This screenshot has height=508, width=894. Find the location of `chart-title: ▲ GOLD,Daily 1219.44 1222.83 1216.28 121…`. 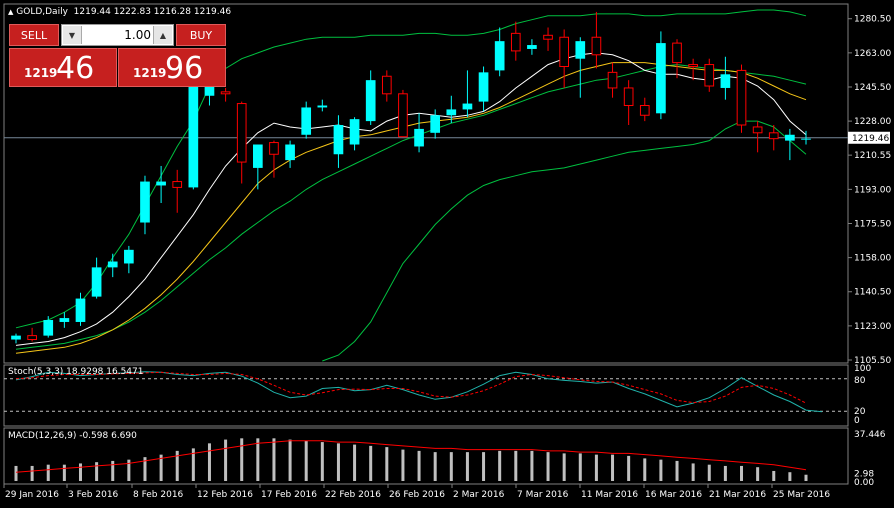

chart-title: ▲ GOLD,Daily 1219.44 1222.83 1216.28 121… is located at coordinates (119, 12).